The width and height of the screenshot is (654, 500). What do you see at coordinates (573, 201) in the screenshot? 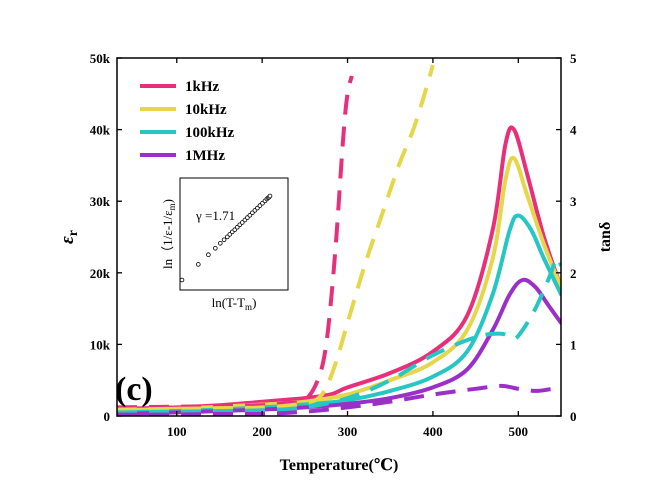
I see `y-right-tick-label: 3` at bounding box center [573, 201].